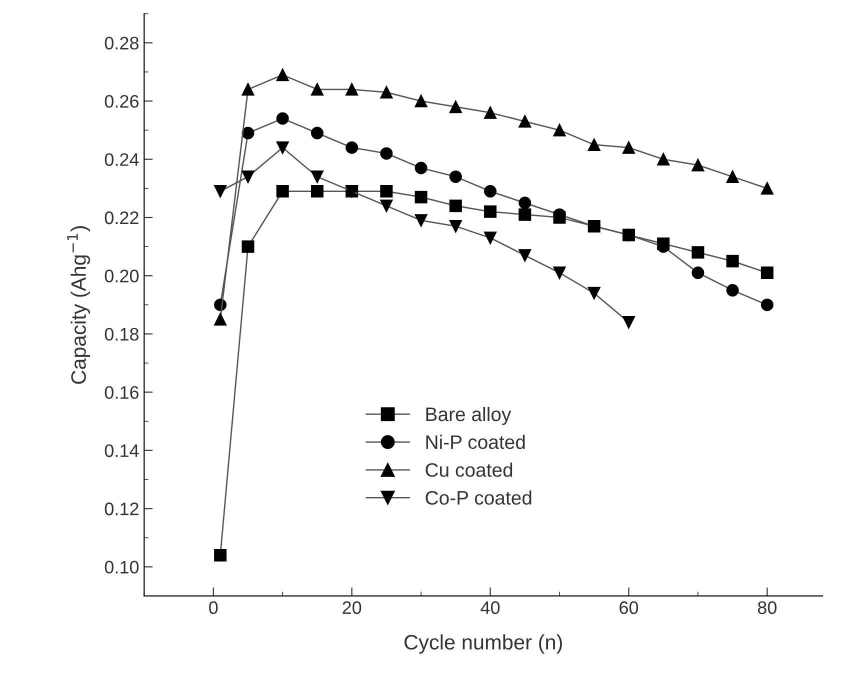  What do you see at coordinates (469, 469) in the screenshot?
I see `legend-label: Cu coated` at bounding box center [469, 469].